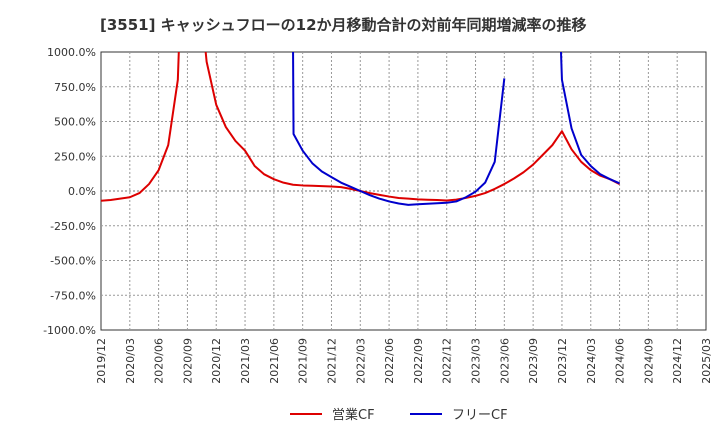  What do you see at coordinates (75, 156) in the screenshot?
I see `y-tick-label: 250.0%` at bounding box center [75, 156].